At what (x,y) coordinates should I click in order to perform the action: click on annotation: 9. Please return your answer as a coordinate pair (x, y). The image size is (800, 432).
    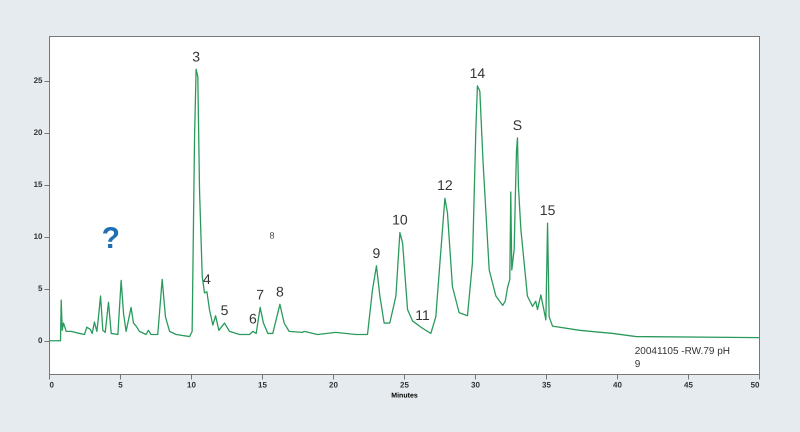
    Looking at the image, I should click on (376, 252).